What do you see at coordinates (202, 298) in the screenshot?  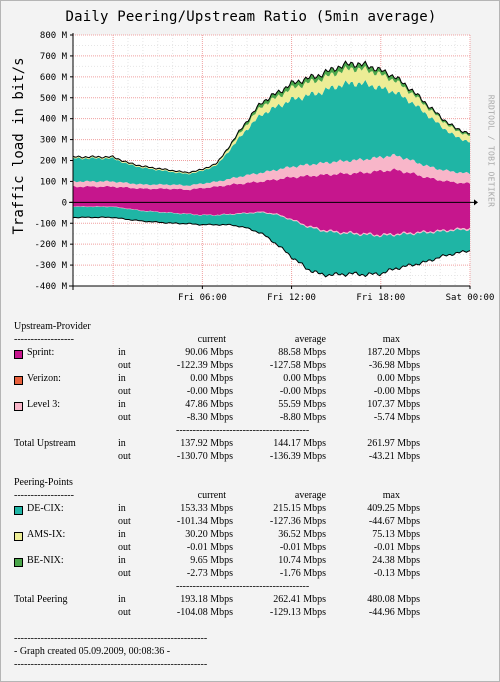 I see `x-tick-label: Fri 06:00` at bounding box center [202, 298].